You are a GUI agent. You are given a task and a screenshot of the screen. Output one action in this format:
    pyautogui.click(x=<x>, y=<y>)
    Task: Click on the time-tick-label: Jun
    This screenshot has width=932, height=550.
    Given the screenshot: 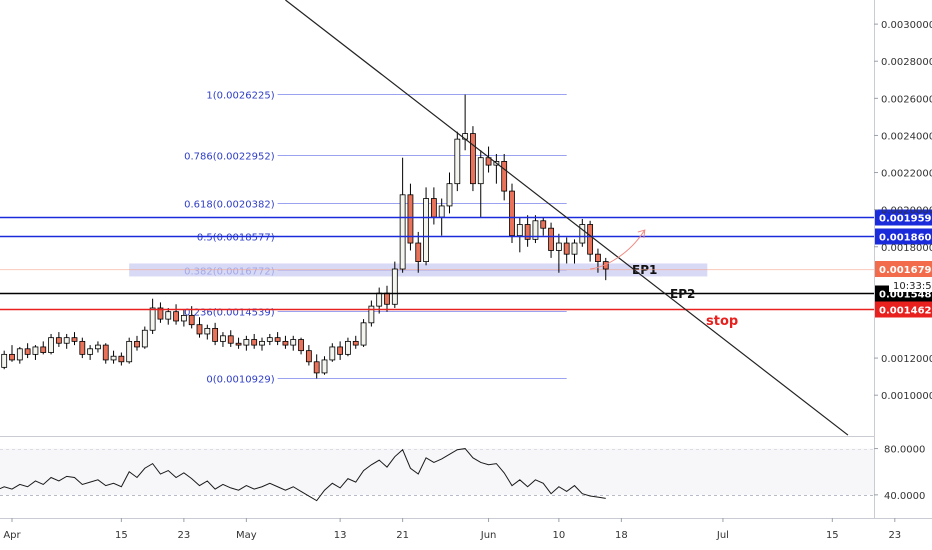 What is the action you would take?
    pyautogui.click(x=488, y=535)
    